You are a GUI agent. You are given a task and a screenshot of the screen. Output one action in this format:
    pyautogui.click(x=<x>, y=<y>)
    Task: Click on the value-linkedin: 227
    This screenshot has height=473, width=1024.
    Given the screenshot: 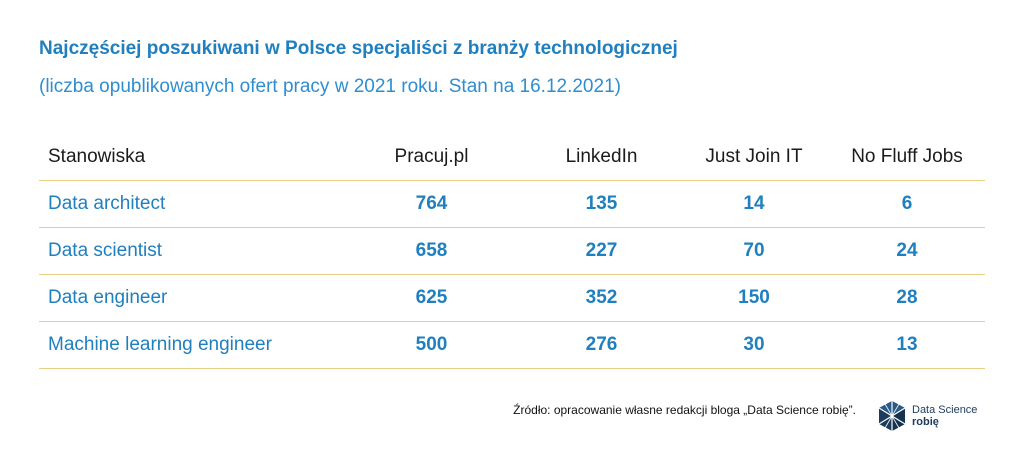 What is the action you would take?
    pyautogui.click(x=601, y=251)
    